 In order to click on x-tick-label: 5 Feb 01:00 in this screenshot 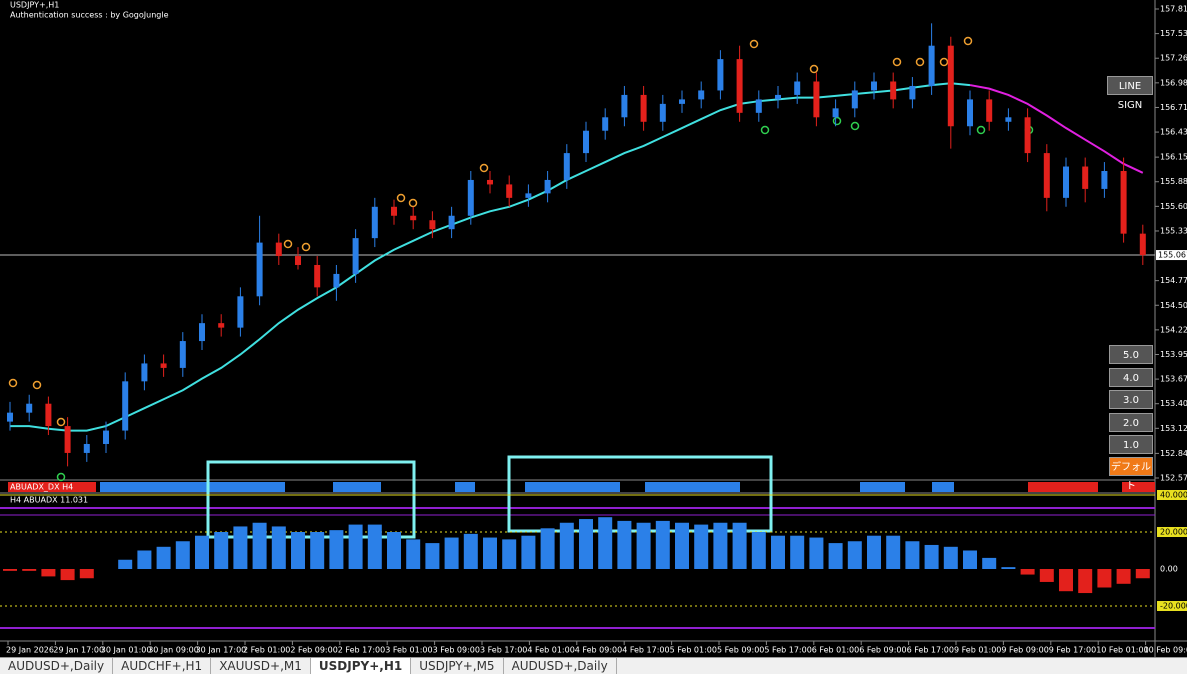, I will do `click(693, 650)`.